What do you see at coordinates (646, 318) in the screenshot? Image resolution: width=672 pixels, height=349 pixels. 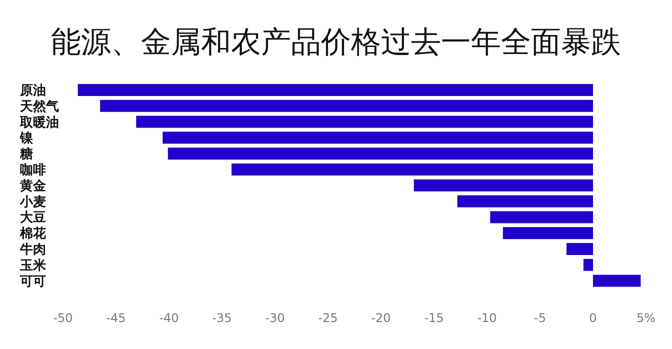 I see `x-tick-label: 5%` at bounding box center [646, 318].